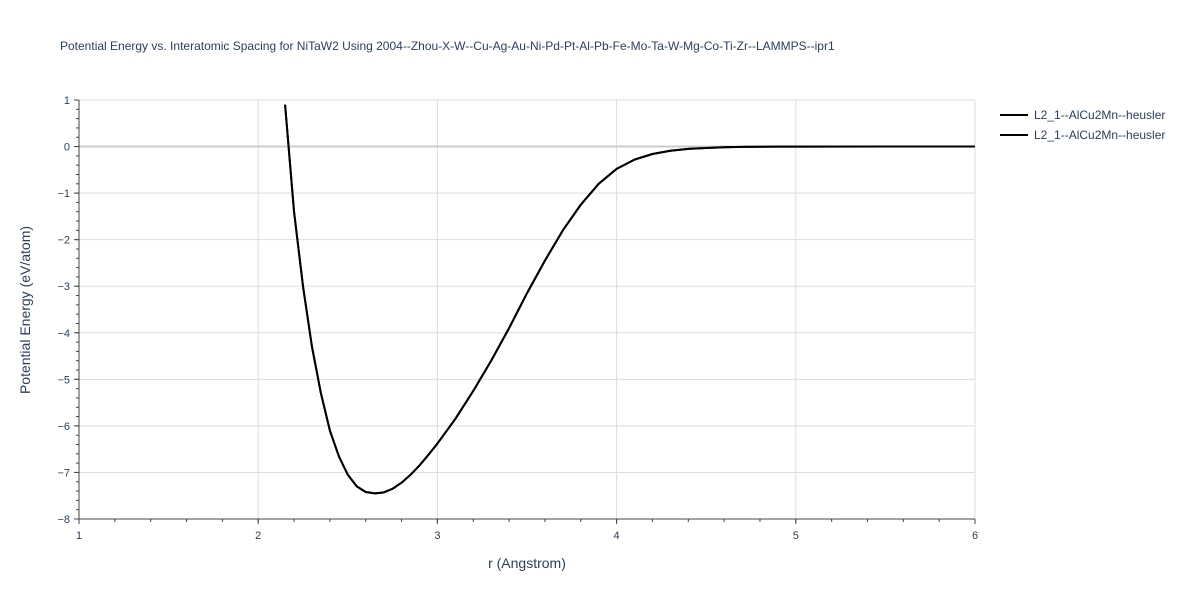 The image size is (1200, 600). I want to click on y-tick-label: −4, so click(63, 334).